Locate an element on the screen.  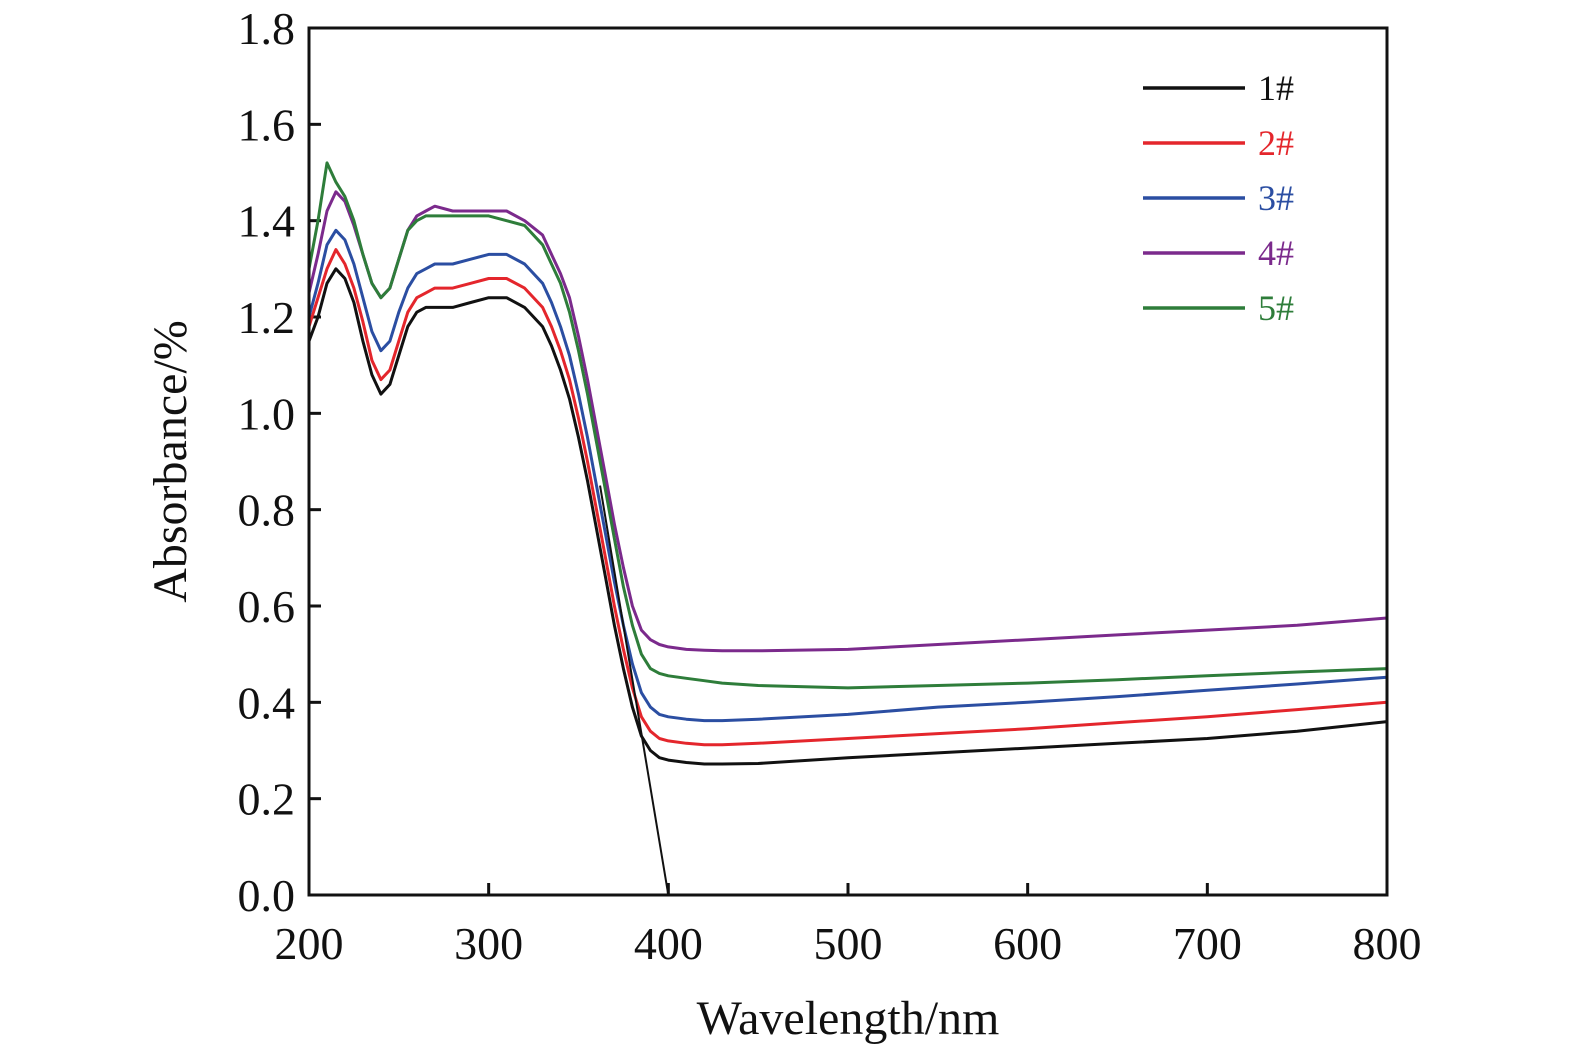
legend-label-1: 1# is located at coordinates (1276, 88).